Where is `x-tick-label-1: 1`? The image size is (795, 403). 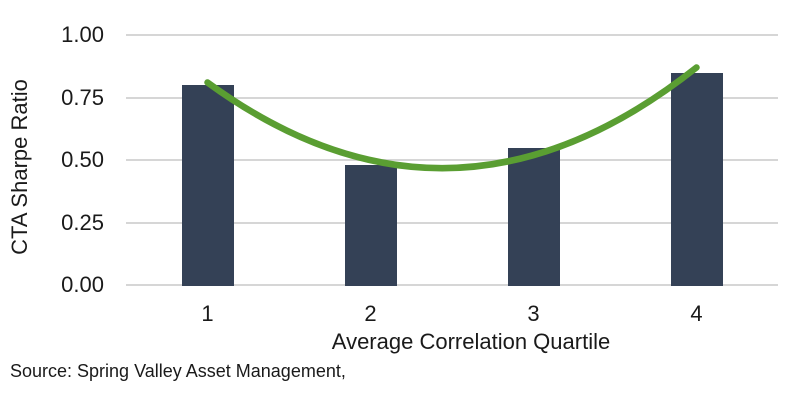
x-tick-label-1: 1 is located at coordinates (207, 313).